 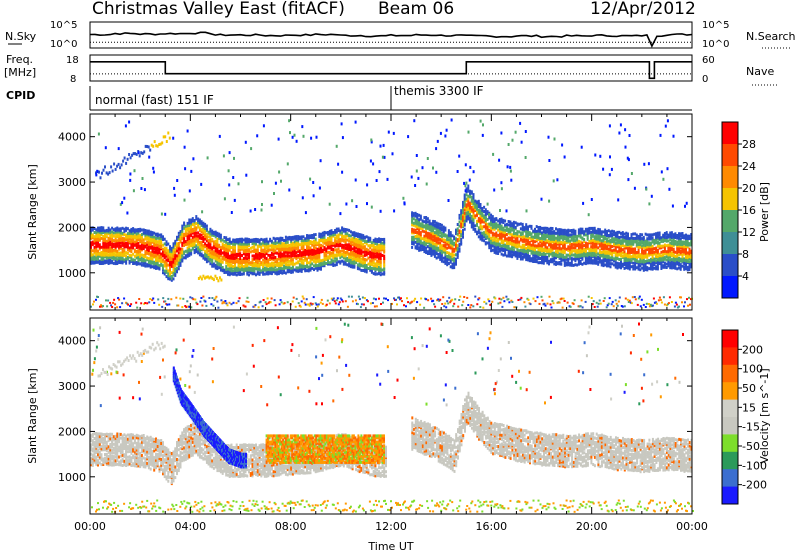 What do you see at coordinates (63, 44) in the screenshot?
I see `noise-left-tick-bottom: 10^0` at bounding box center [63, 44].